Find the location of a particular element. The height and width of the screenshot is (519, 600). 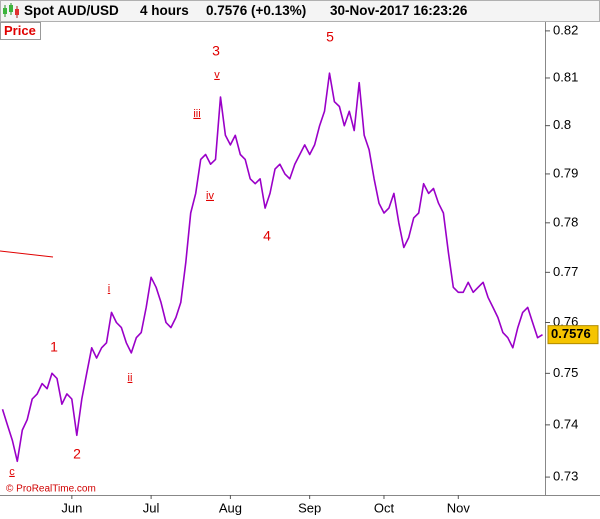

instrument: Spot AUD/USD is located at coordinates (71, 10).